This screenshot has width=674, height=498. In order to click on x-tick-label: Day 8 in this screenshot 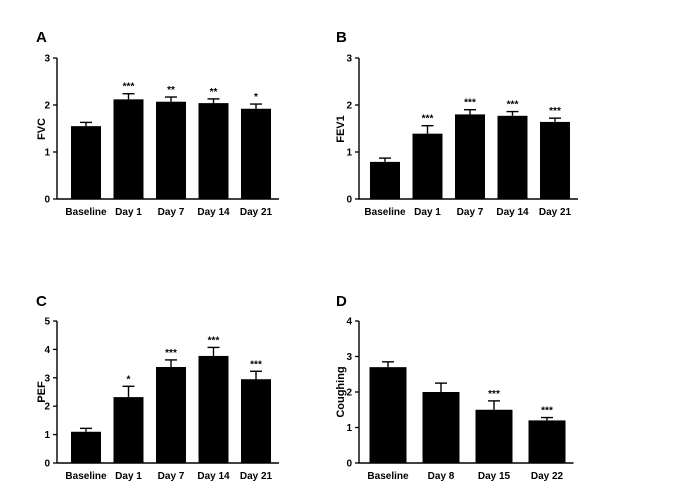, I will do `click(441, 476)`.